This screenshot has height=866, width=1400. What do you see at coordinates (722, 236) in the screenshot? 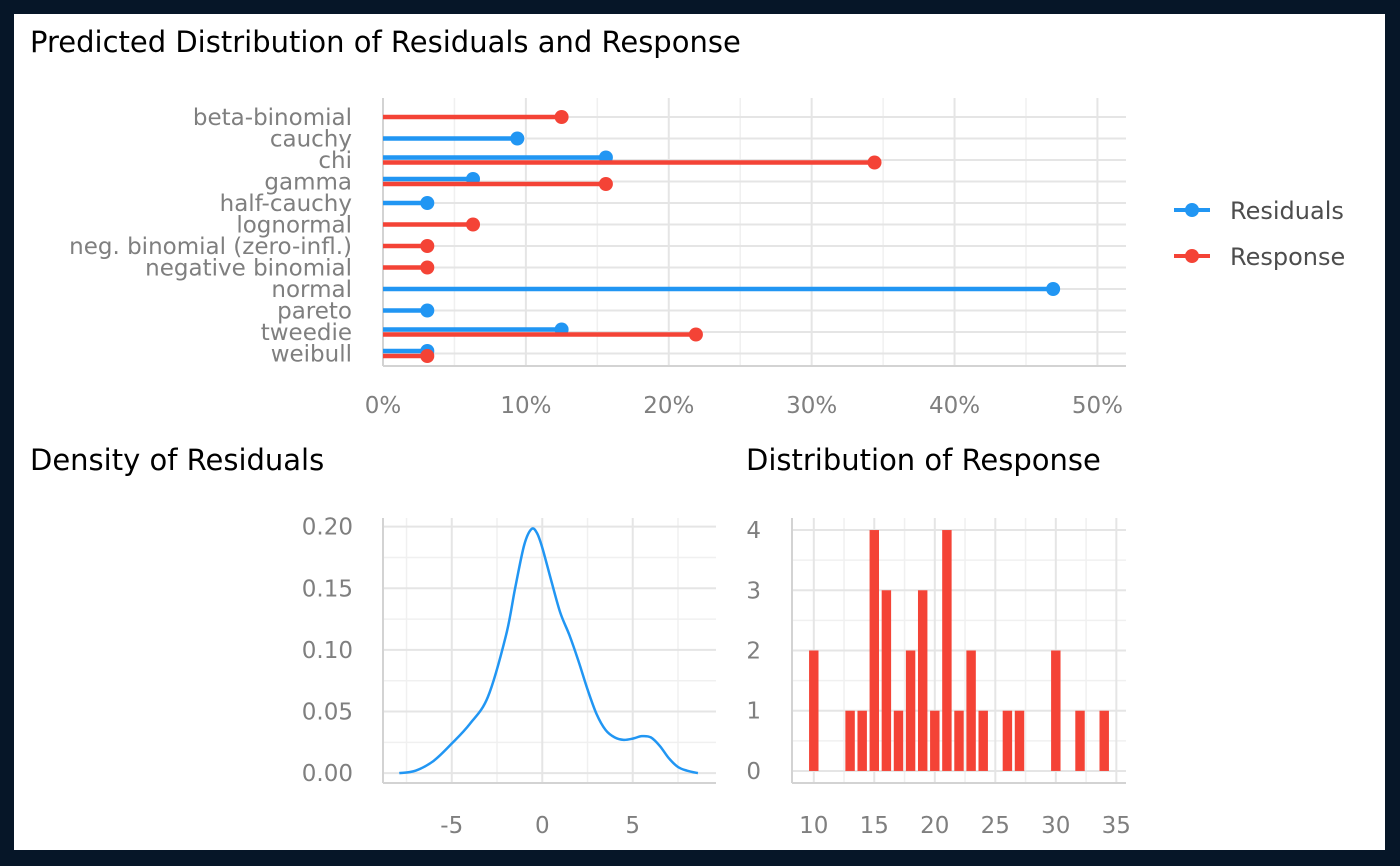
I see `top-chart-marks` at bounding box center [722, 236].